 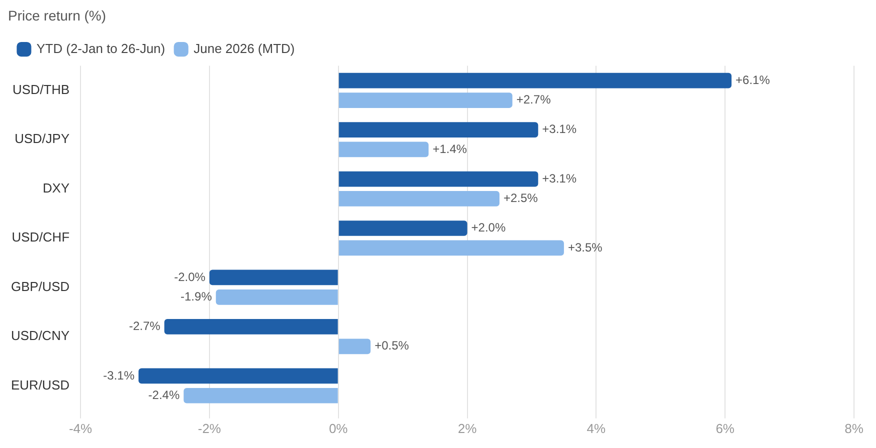 What do you see at coordinates (190, 277) in the screenshot?
I see `data-label: -2.0%` at bounding box center [190, 277].